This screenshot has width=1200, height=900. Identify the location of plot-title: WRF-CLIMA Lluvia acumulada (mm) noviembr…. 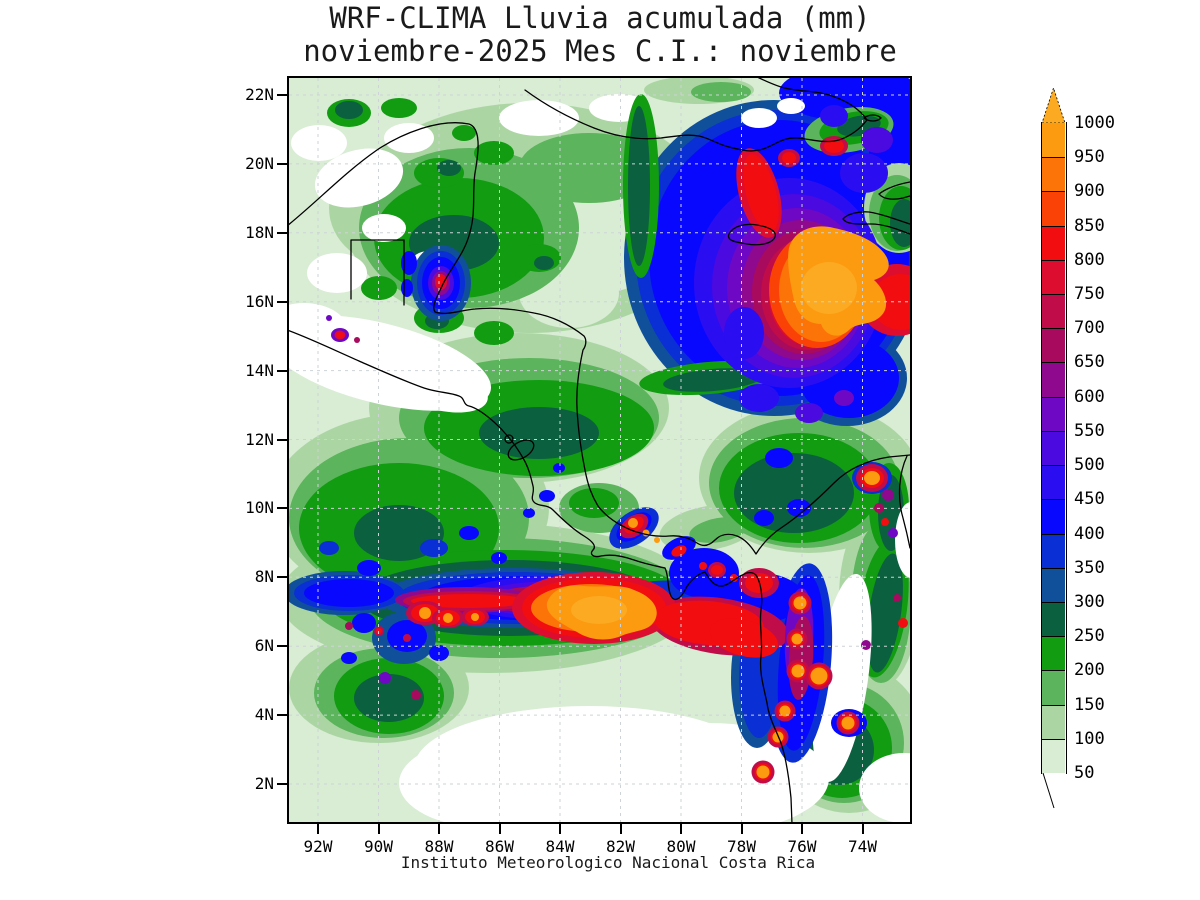
(600, 35).